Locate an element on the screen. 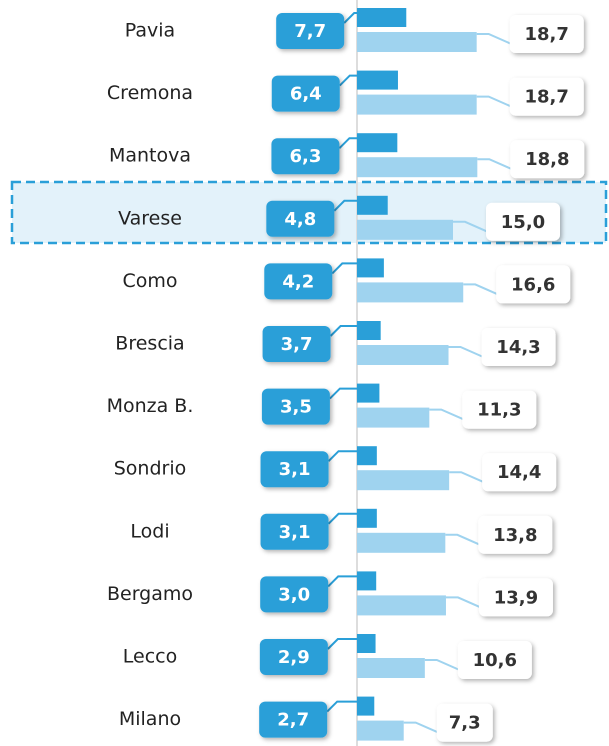  value-label: 14,4 is located at coordinates (519, 472).